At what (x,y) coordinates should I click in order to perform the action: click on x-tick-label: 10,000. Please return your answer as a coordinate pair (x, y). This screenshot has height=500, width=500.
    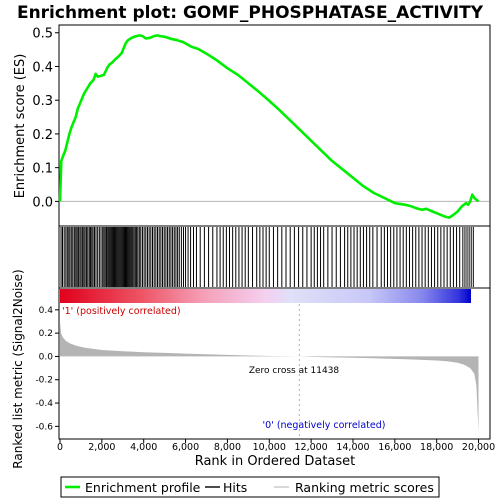
    Looking at the image, I should click on (269, 447).